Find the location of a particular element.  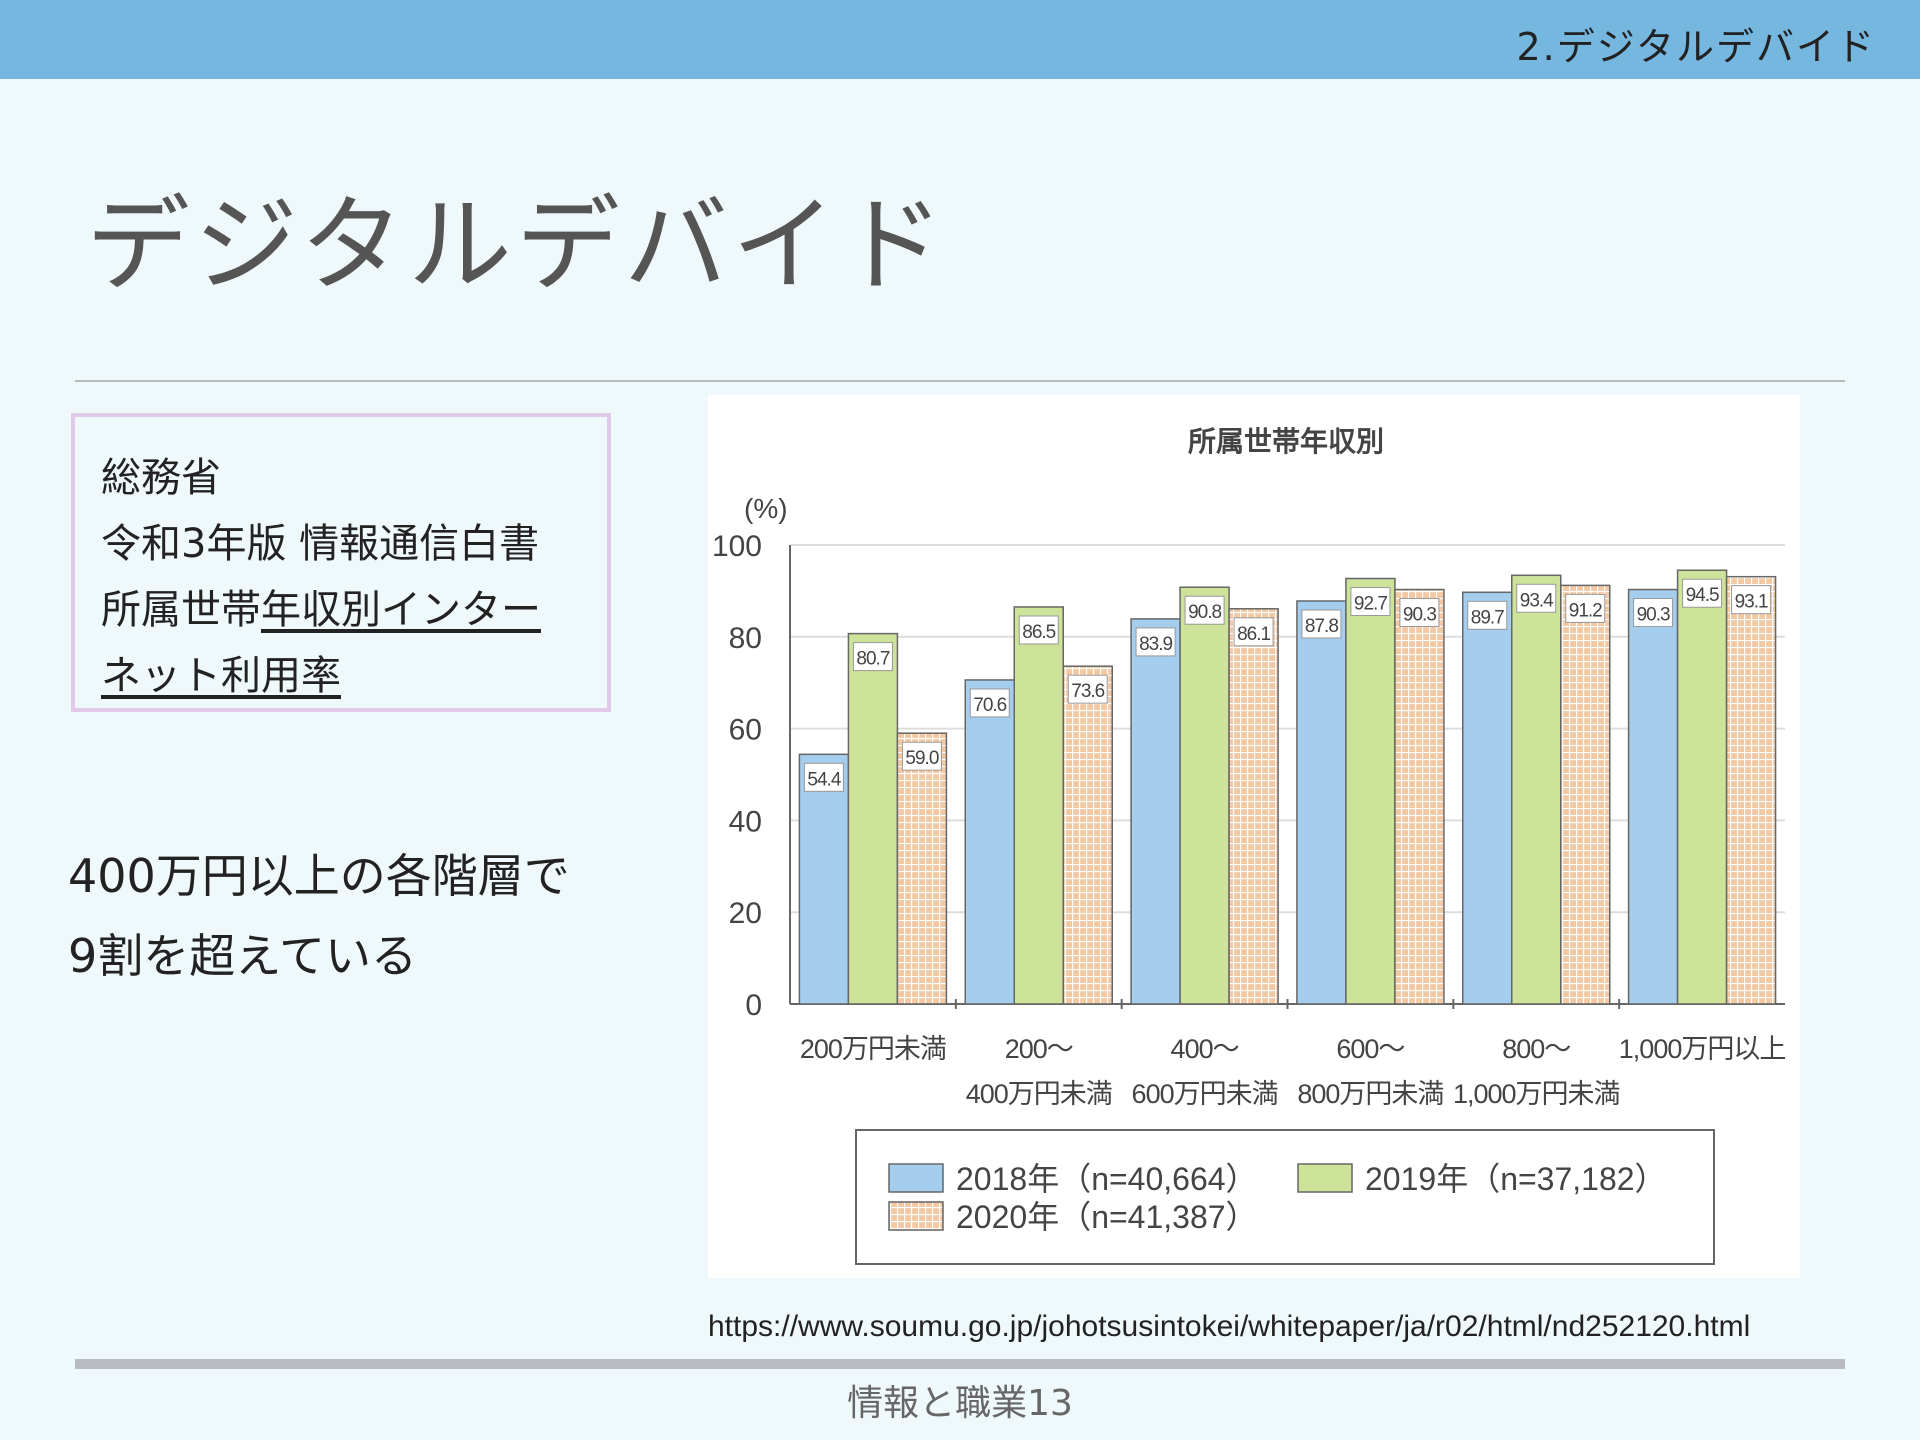

legend-label: 2018年（n=40,664） is located at coordinates (1107, 1179).